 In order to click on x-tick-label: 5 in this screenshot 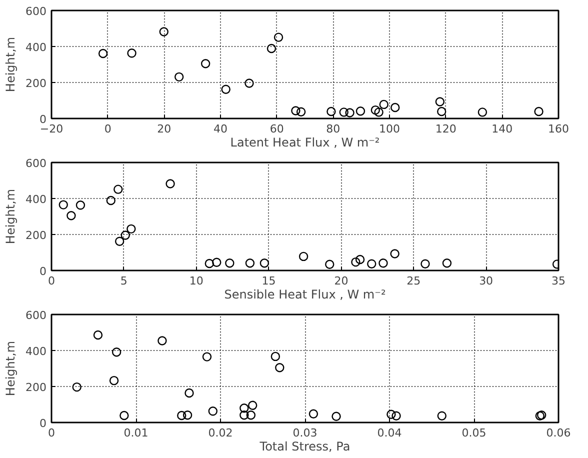, I will do `click(124, 281)`.